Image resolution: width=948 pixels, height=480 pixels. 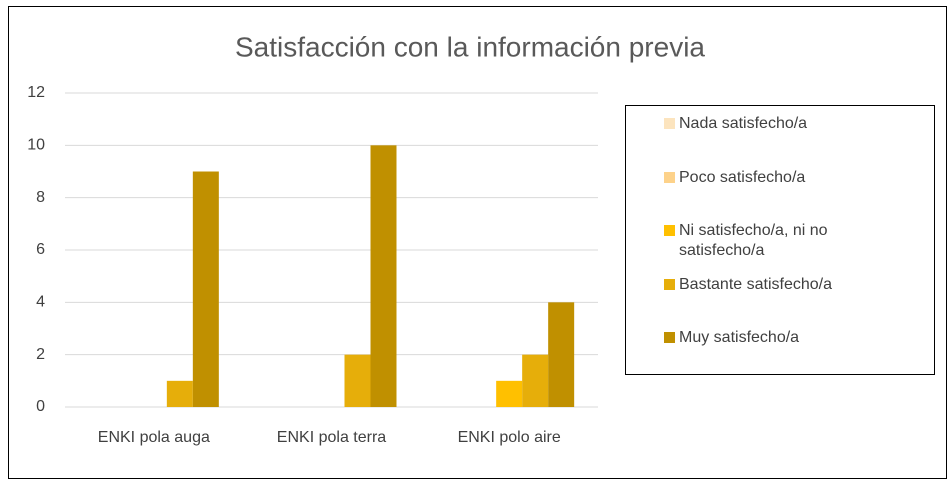 I want to click on y-tick-label: 6, so click(x=40, y=249).